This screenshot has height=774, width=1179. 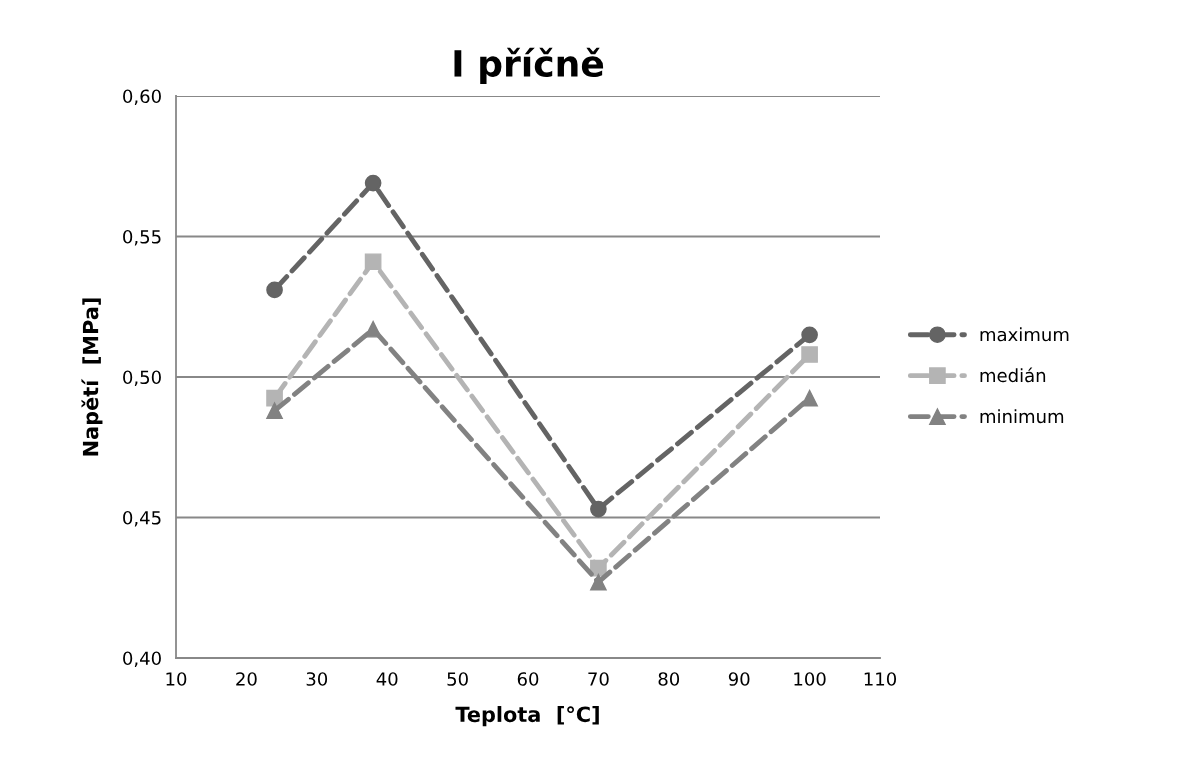 I want to click on x-tick-label: 50, so click(x=457, y=679).